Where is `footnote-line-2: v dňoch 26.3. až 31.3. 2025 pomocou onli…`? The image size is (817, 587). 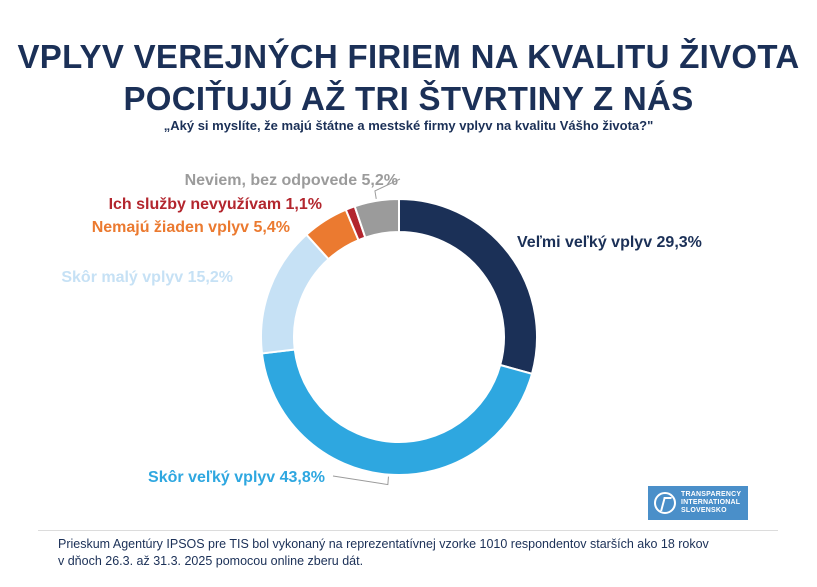
footnote-line-2: v dňoch 26.3. až 31.3. 2025 pomocou onli… is located at coordinates (211, 561).